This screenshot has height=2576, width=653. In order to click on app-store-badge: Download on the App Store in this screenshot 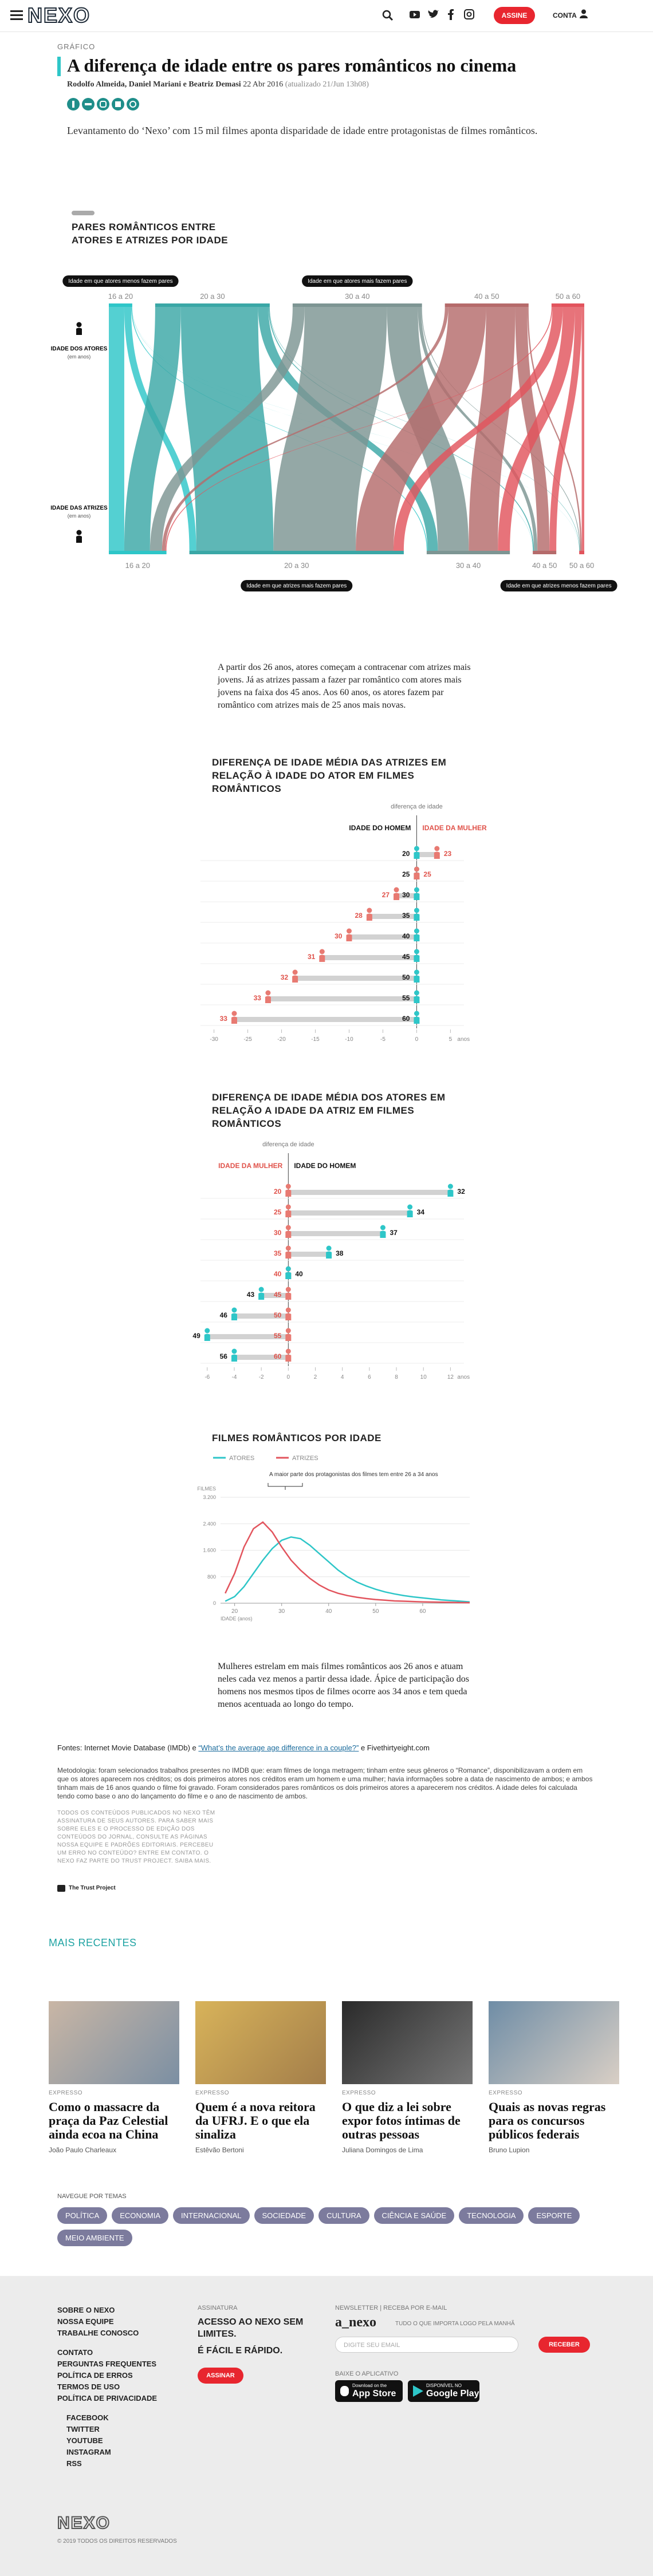, I will do `click(369, 2391)`.